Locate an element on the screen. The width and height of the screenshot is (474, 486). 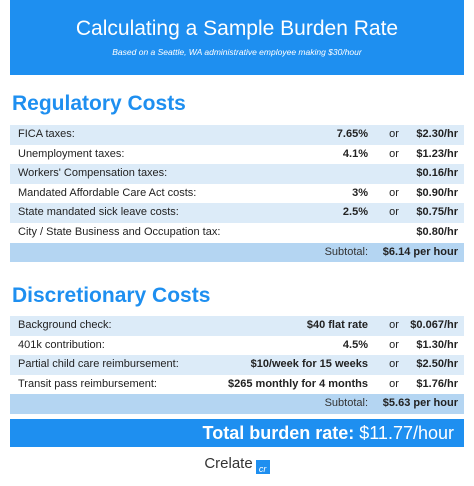
cost-amount: $0.80/hr is located at coordinates (437, 232).